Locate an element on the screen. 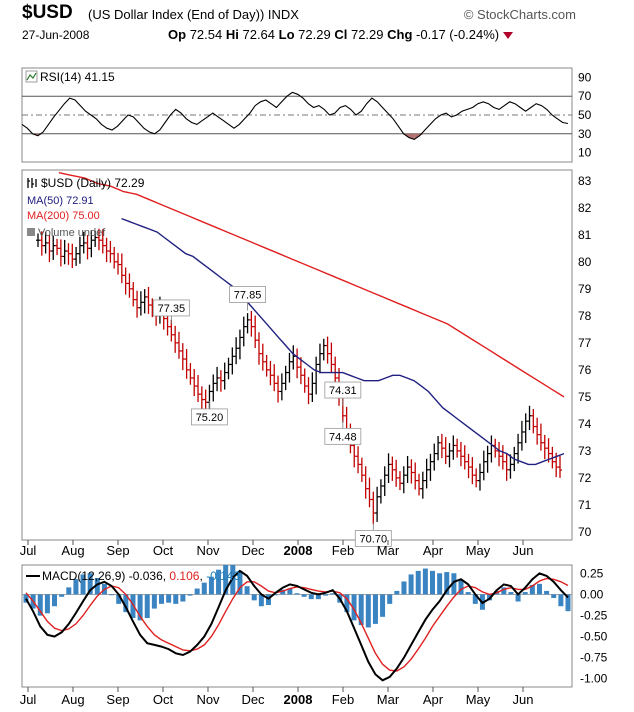 This screenshot has height=712, width=634. price-ytick: 76 is located at coordinates (585, 370).